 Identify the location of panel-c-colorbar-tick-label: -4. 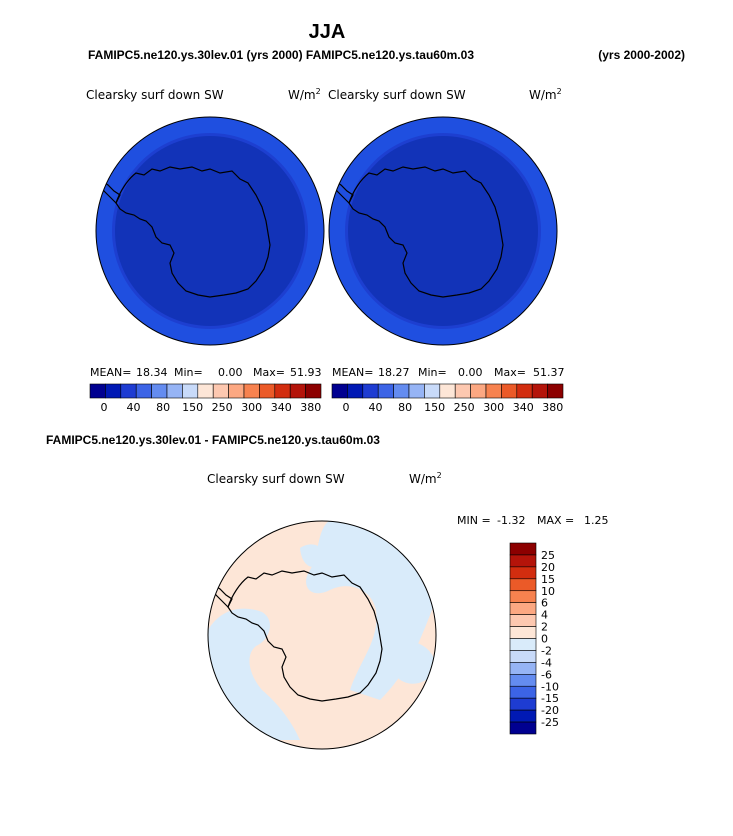
(546, 662).